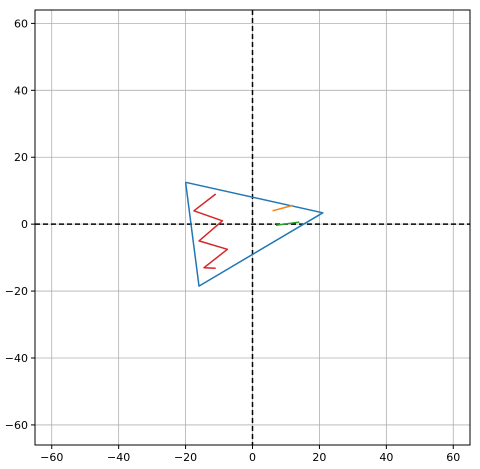  I want to click on x-tick-label: 0, so click(252, 457).